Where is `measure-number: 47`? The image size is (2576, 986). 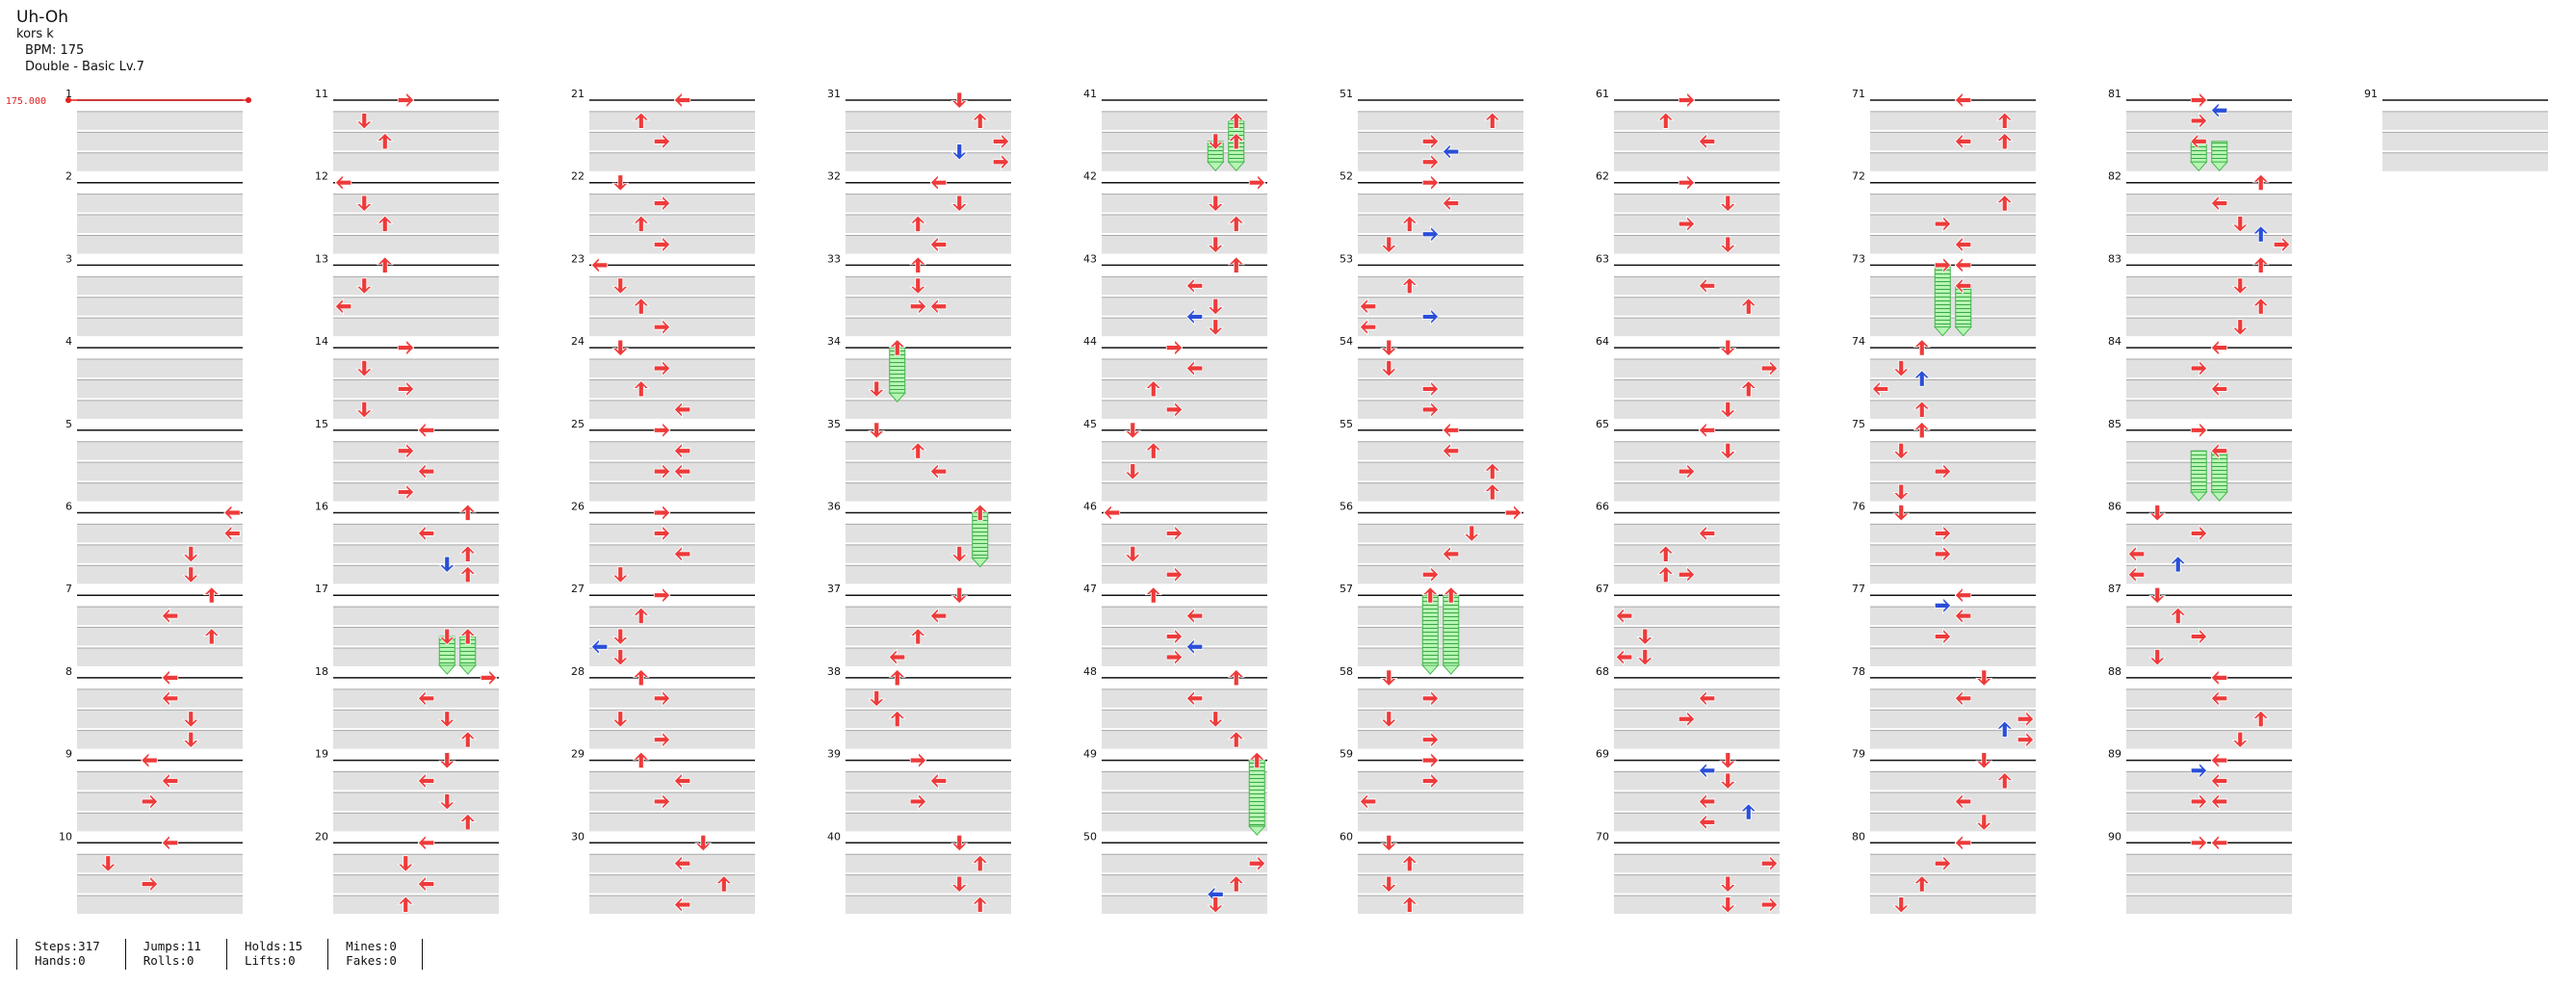 measure-number: 47 is located at coordinates (1090, 589).